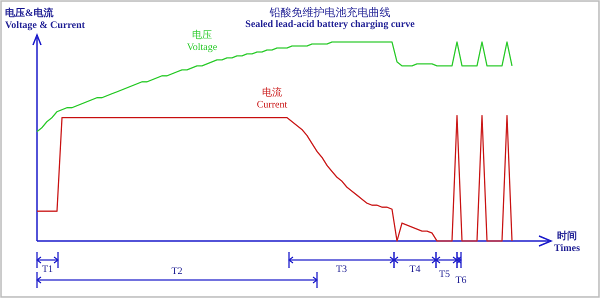 This screenshot has height=298, width=600. I want to click on text: T4, so click(415, 269).